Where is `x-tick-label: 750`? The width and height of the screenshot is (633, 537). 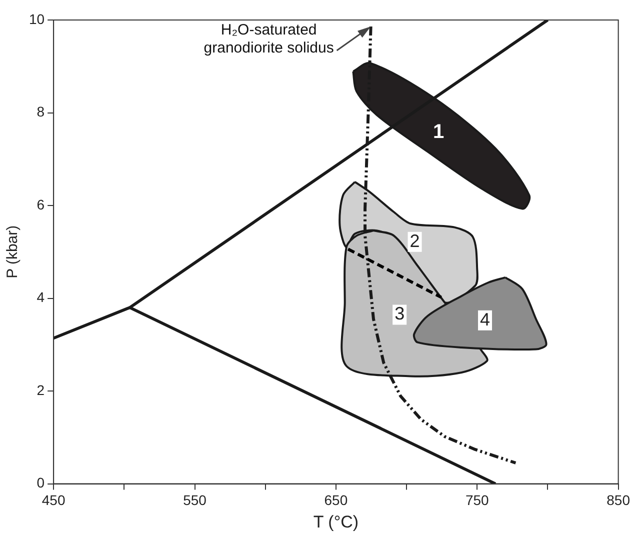 x-tick-label: 750 is located at coordinates (477, 500).